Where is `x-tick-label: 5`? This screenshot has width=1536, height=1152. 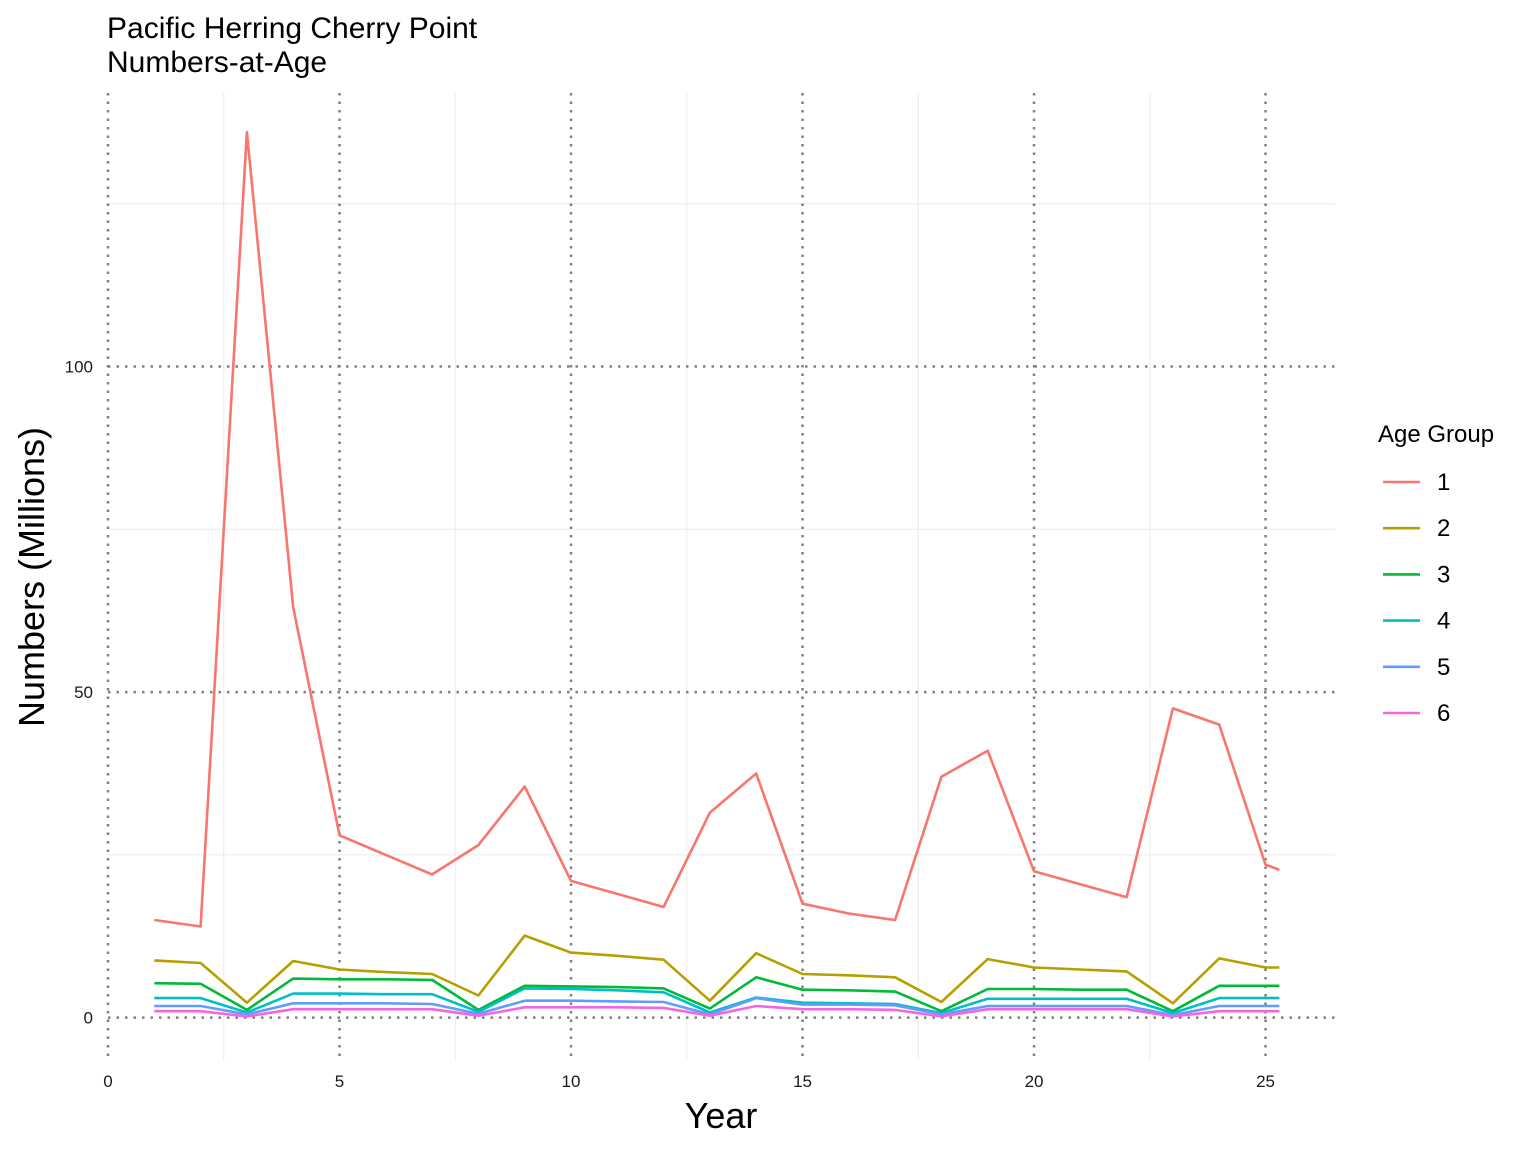 x-tick-label: 5 is located at coordinates (339, 1081).